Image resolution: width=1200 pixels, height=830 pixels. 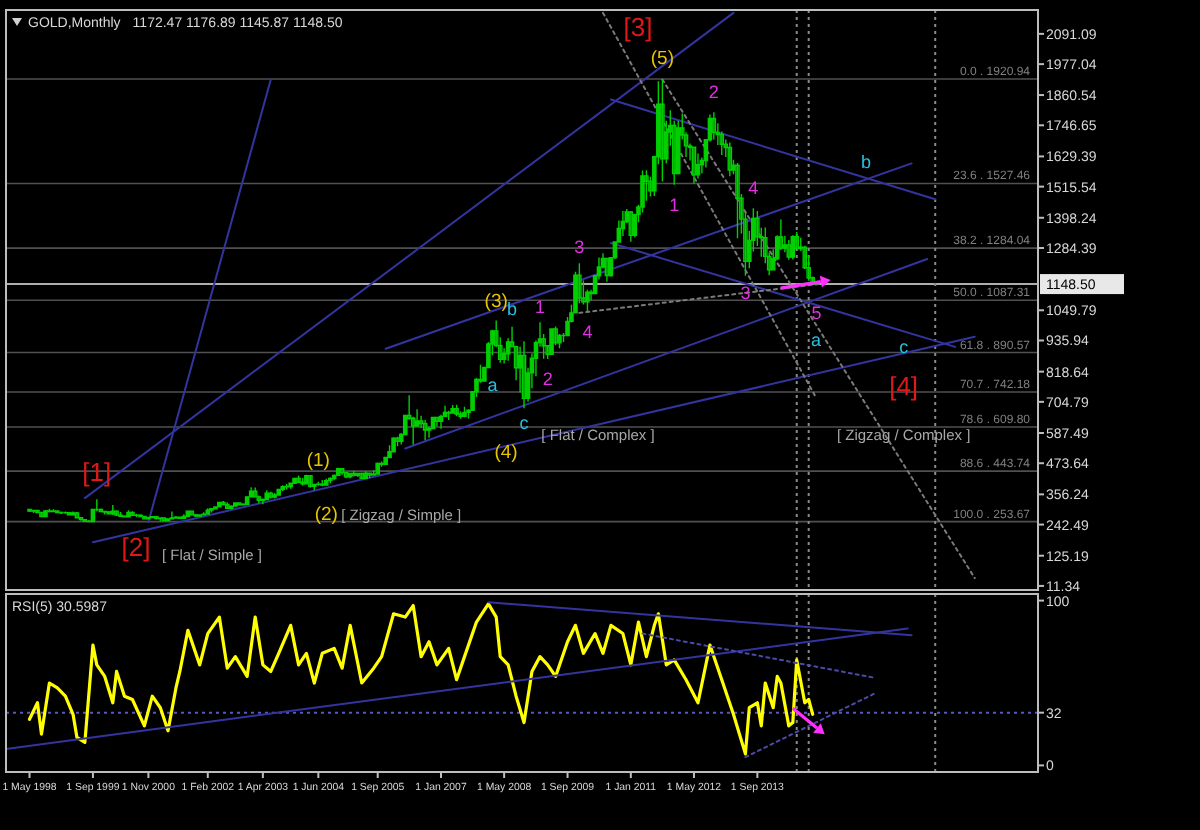 What do you see at coordinates (662, 57) in the screenshot?
I see `annotation: (5)` at bounding box center [662, 57].